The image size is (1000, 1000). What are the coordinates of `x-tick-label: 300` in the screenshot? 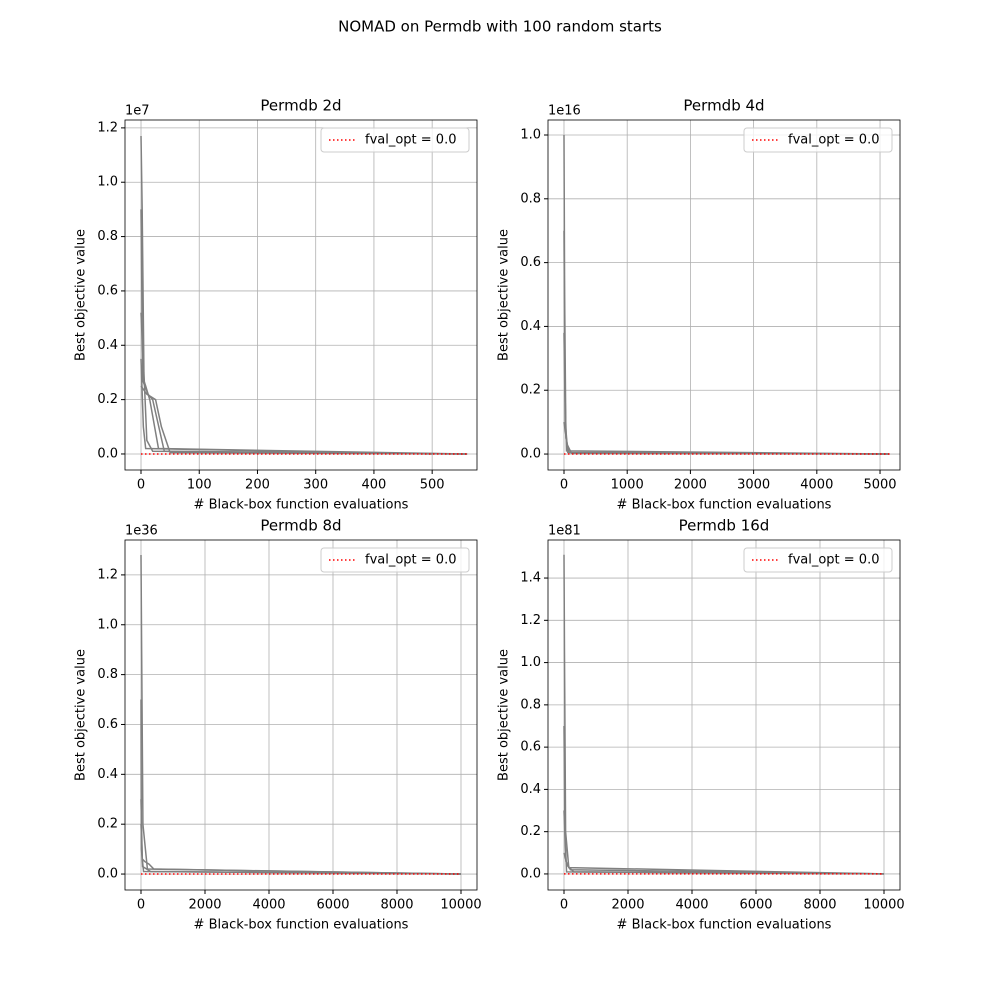 It's located at (315, 485).